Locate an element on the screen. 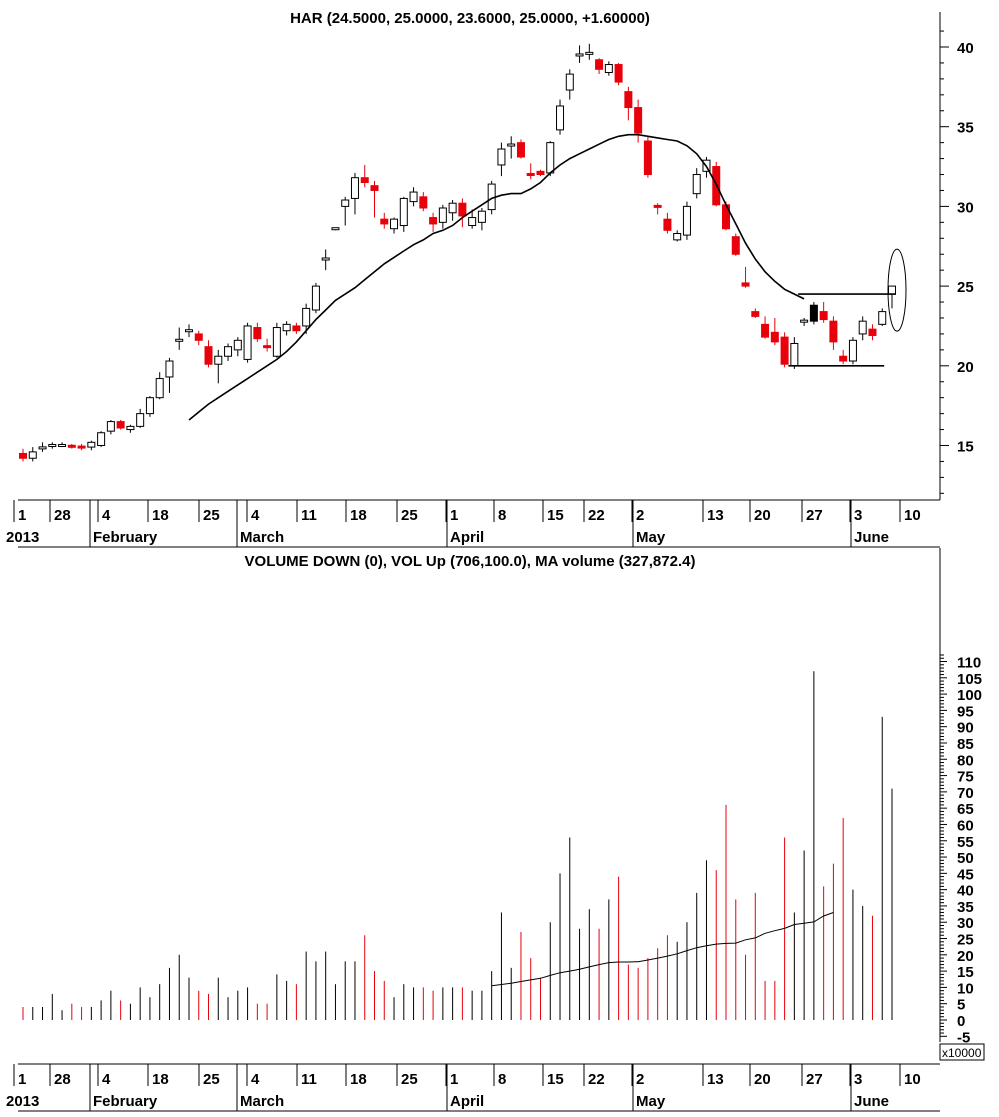 The image size is (999, 1117). volume-y-tick-label: 5 is located at coordinates (961, 1005).